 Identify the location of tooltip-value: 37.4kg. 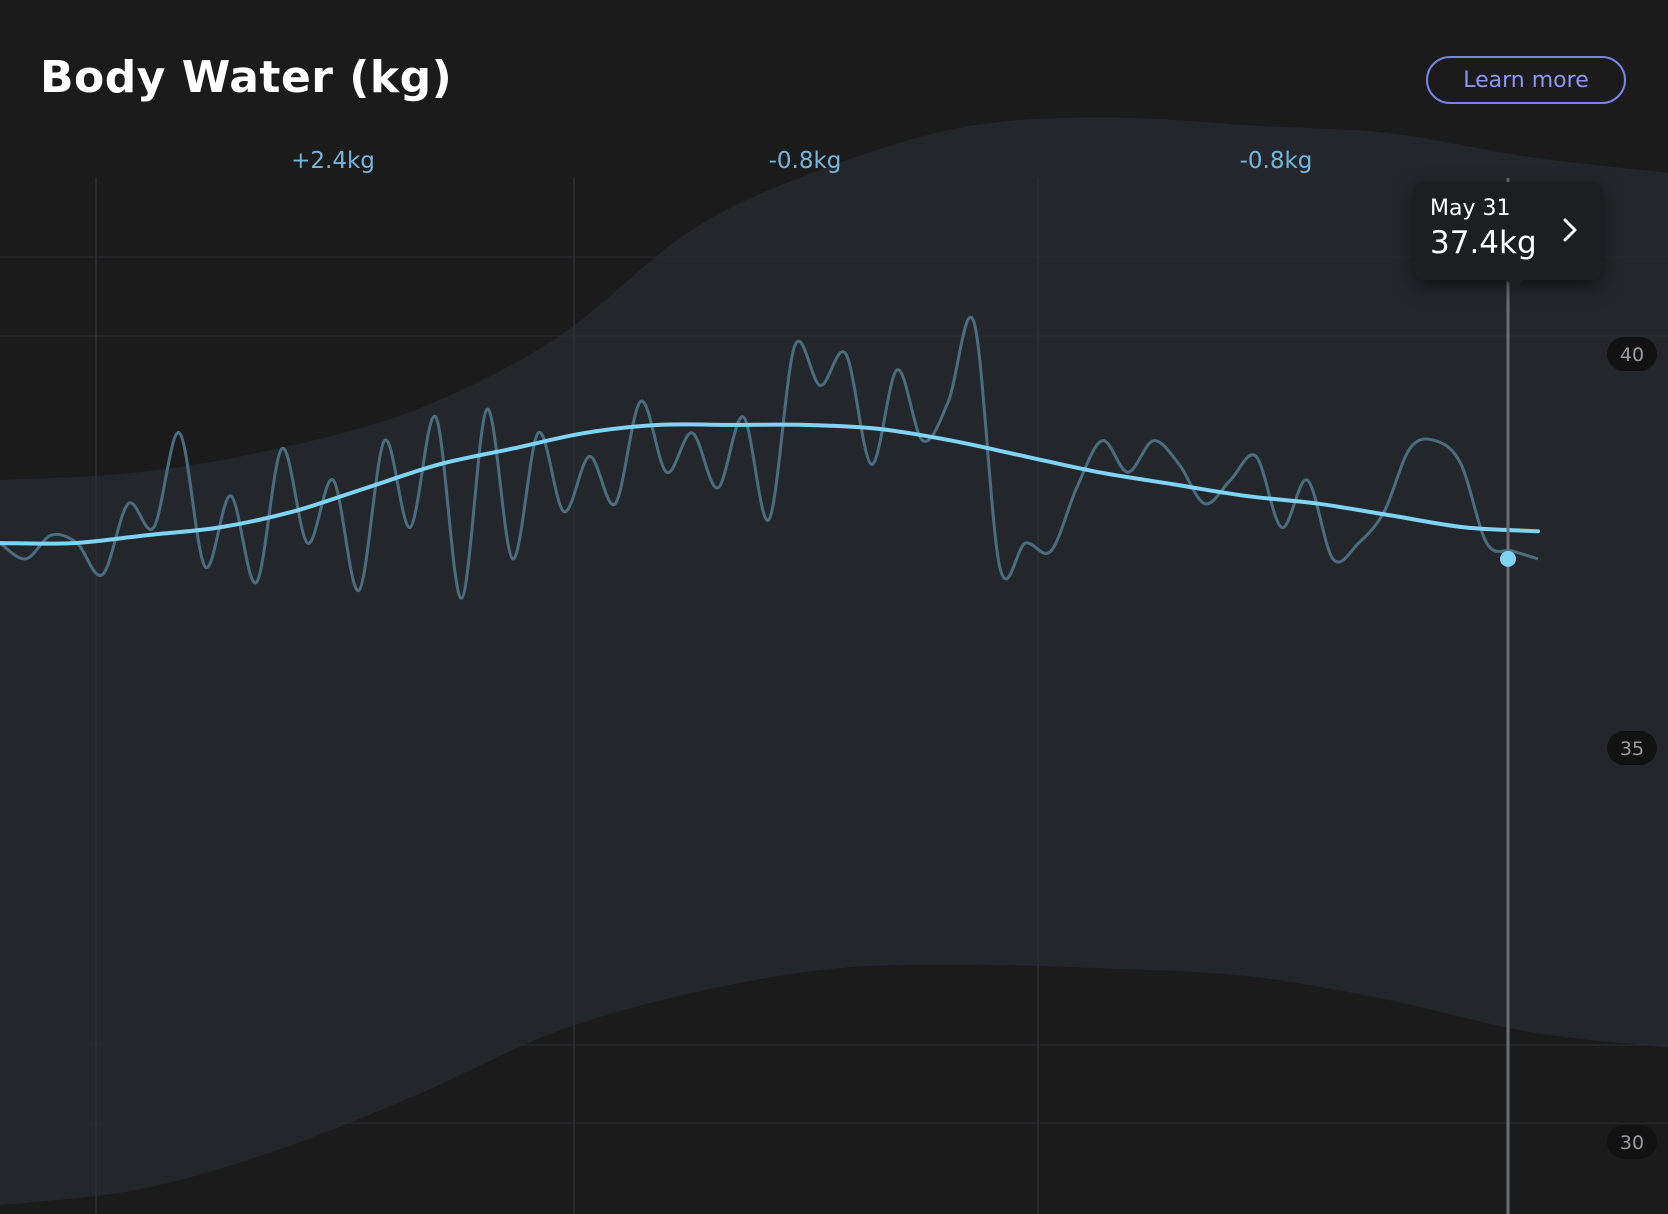
(1483, 243).